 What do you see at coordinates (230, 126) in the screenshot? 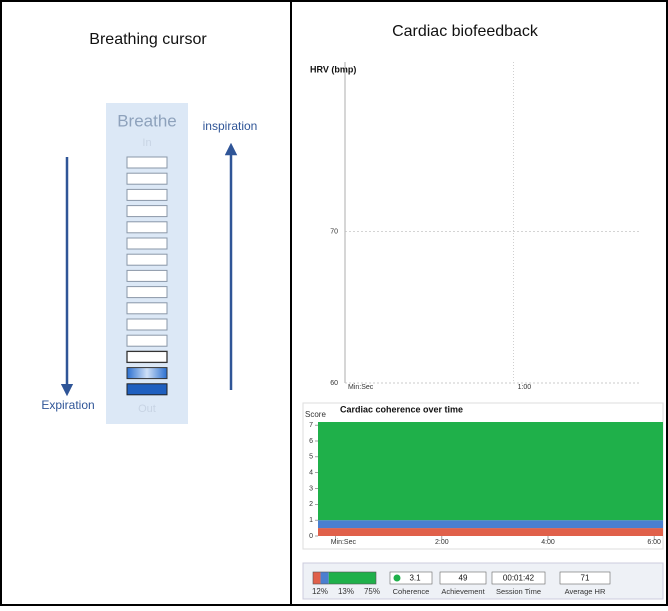
I see `inspiration-label: inspiration` at bounding box center [230, 126].